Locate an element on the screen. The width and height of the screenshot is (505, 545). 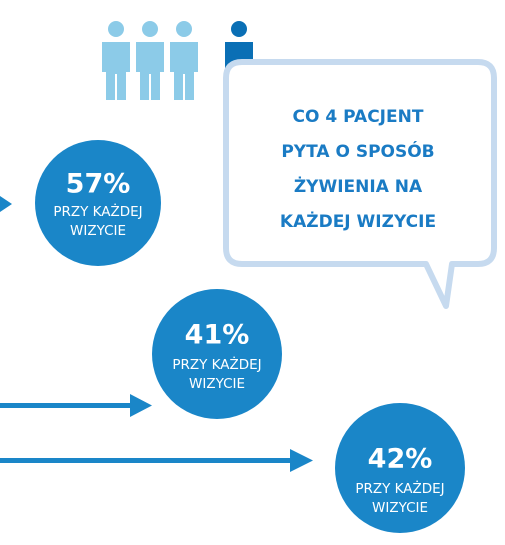
callout-line: CO 4 PACJENT is located at coordinates (358, 117).